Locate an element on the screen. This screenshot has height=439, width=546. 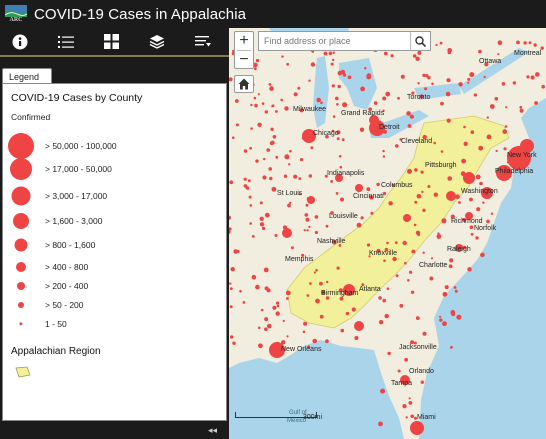
legend-tab: Legend is located at coordinates (27, 76).